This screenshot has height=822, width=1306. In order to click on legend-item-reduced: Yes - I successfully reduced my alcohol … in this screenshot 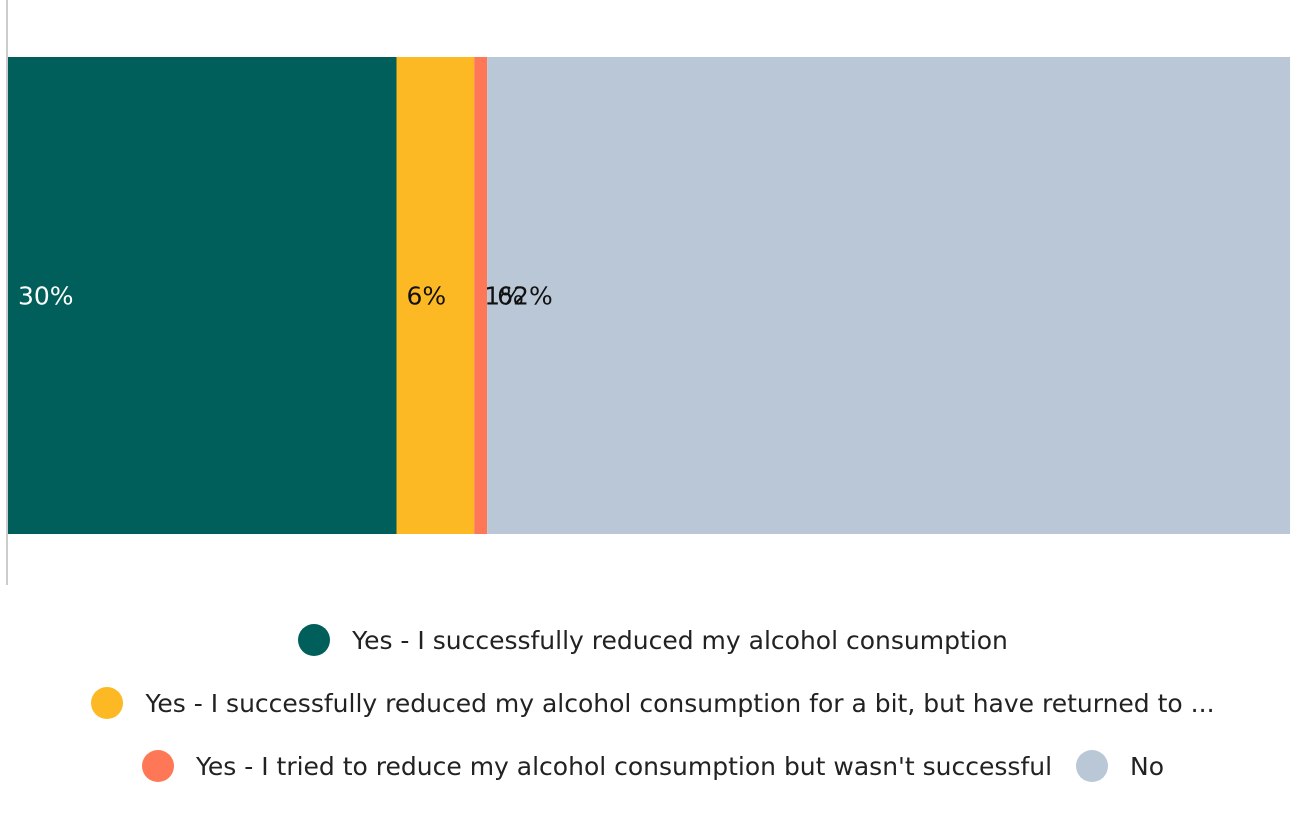, I will do `click(653, 640)`.